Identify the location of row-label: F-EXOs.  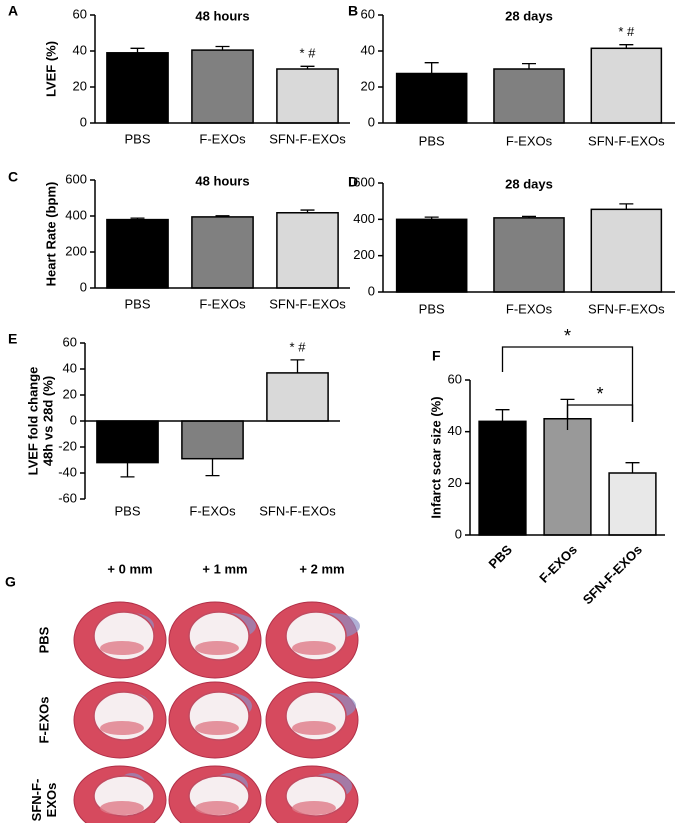
(43, 720).